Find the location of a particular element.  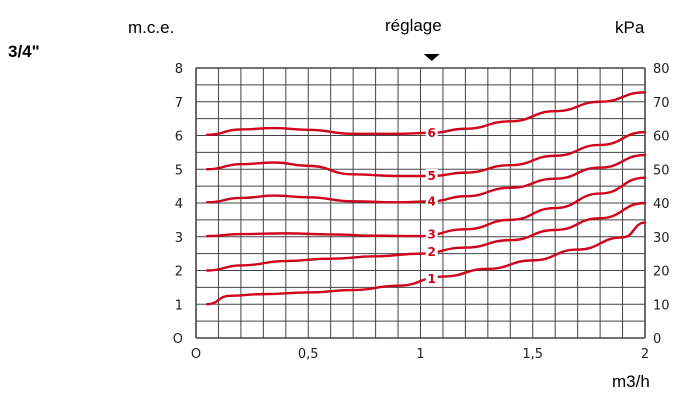

curve-label-4: 4 is located at coordinates (432, 201).